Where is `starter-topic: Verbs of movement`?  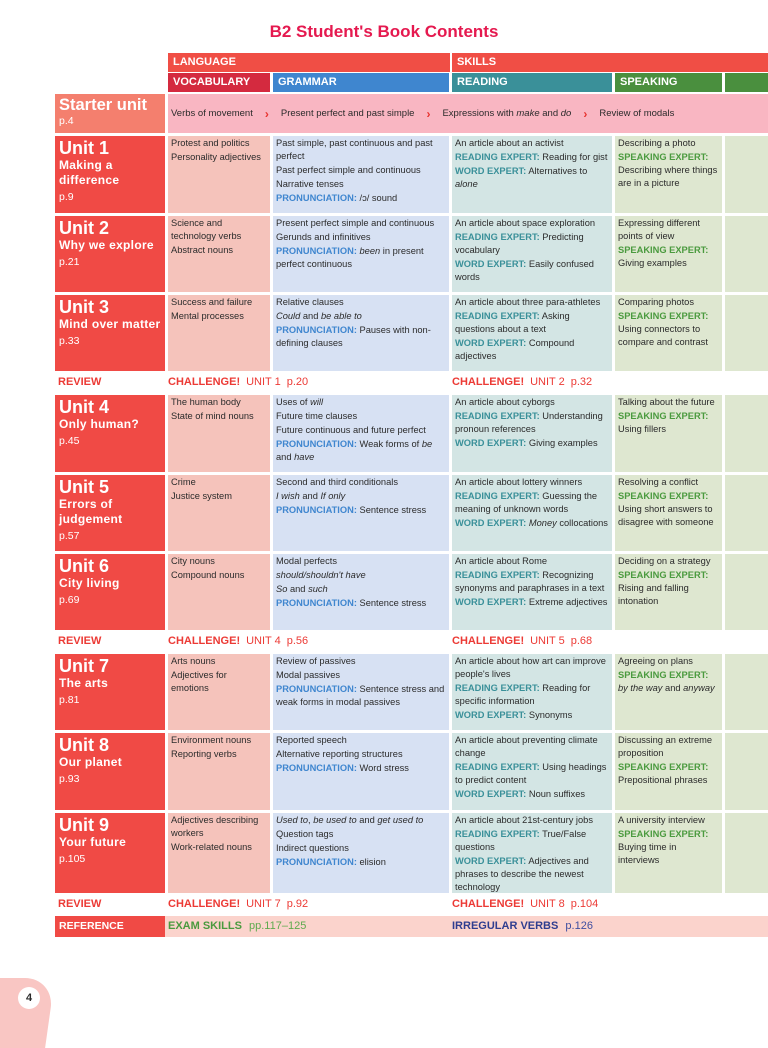 starter-topic: Verbs of movement is located at coordinates (212, 113).